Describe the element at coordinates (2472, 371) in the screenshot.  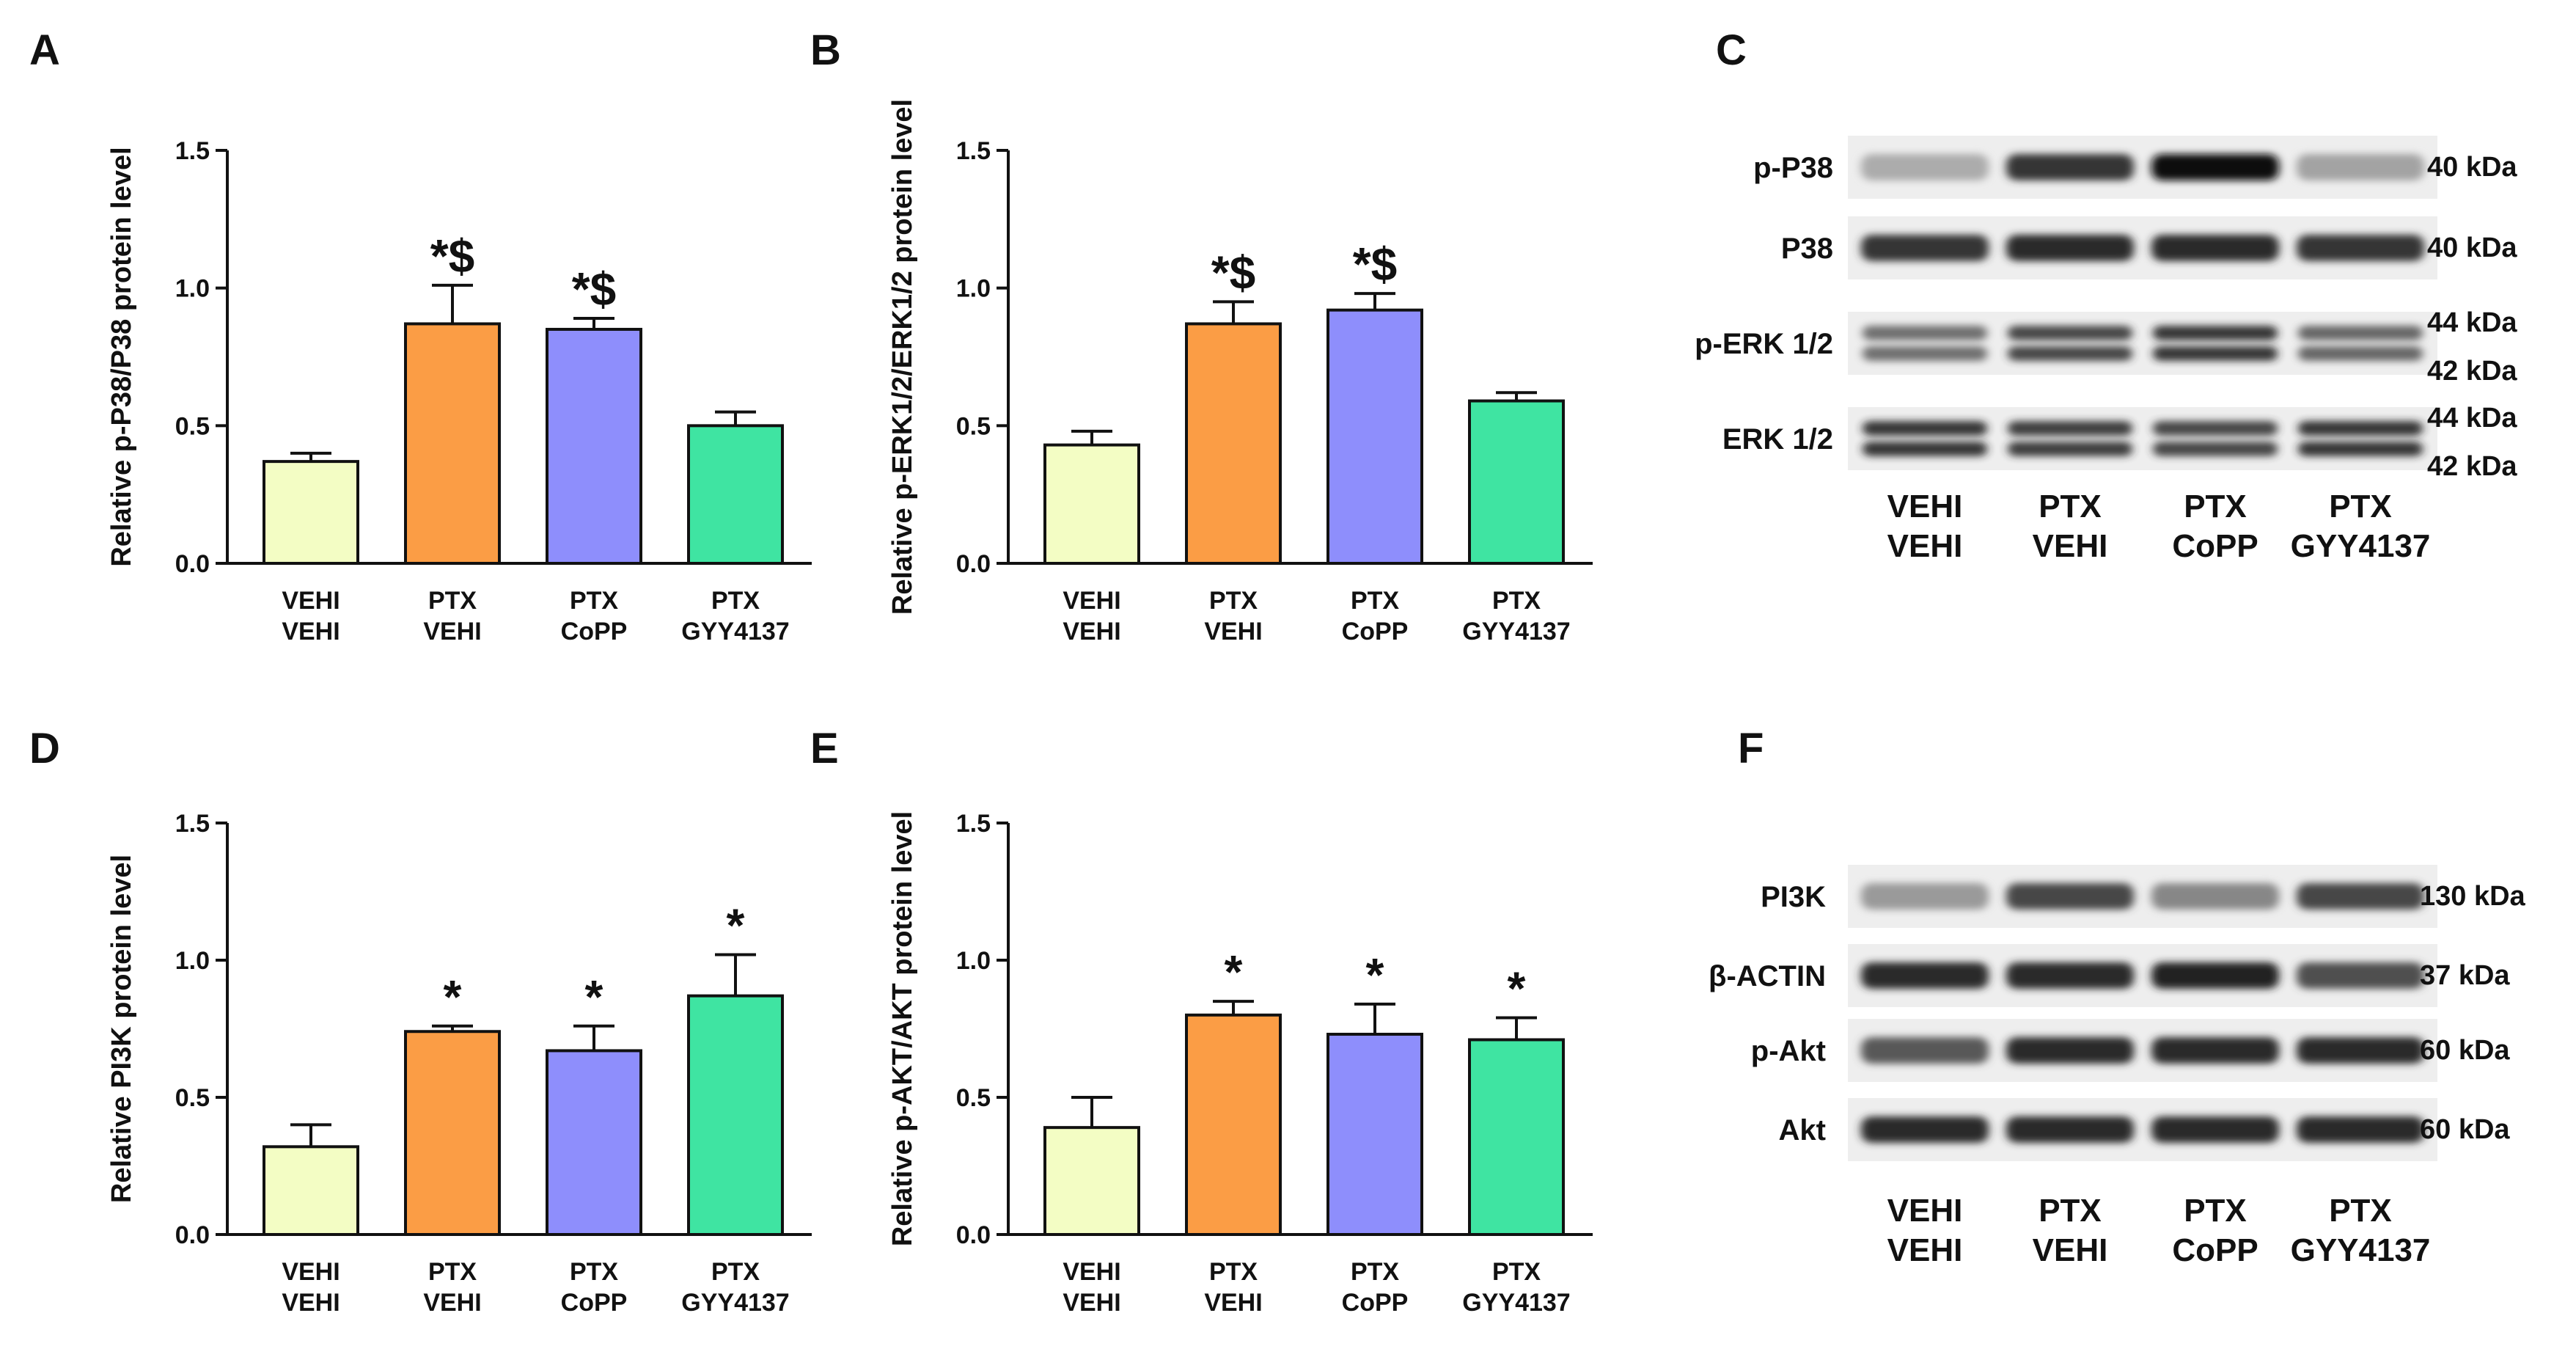
I see `kda-label: 42 kDa` at that location.